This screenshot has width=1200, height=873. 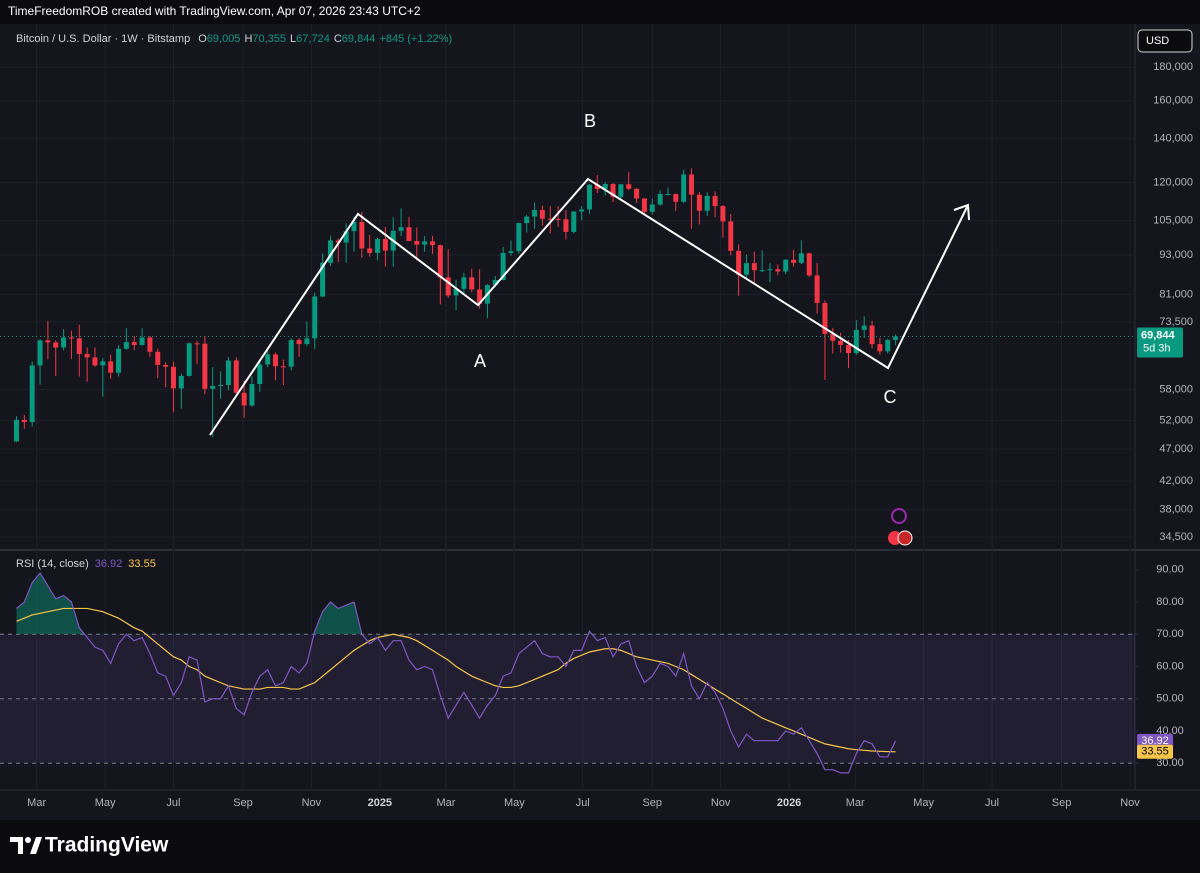 What do you see at coordinates (1170, 763) in the screenshot?
I see `y-tick-label: 30.00` at bounding box center [1170, 763].